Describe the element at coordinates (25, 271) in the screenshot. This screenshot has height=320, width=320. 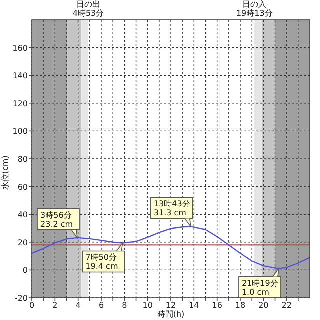
I see `y-tick-label: 0` at that location.